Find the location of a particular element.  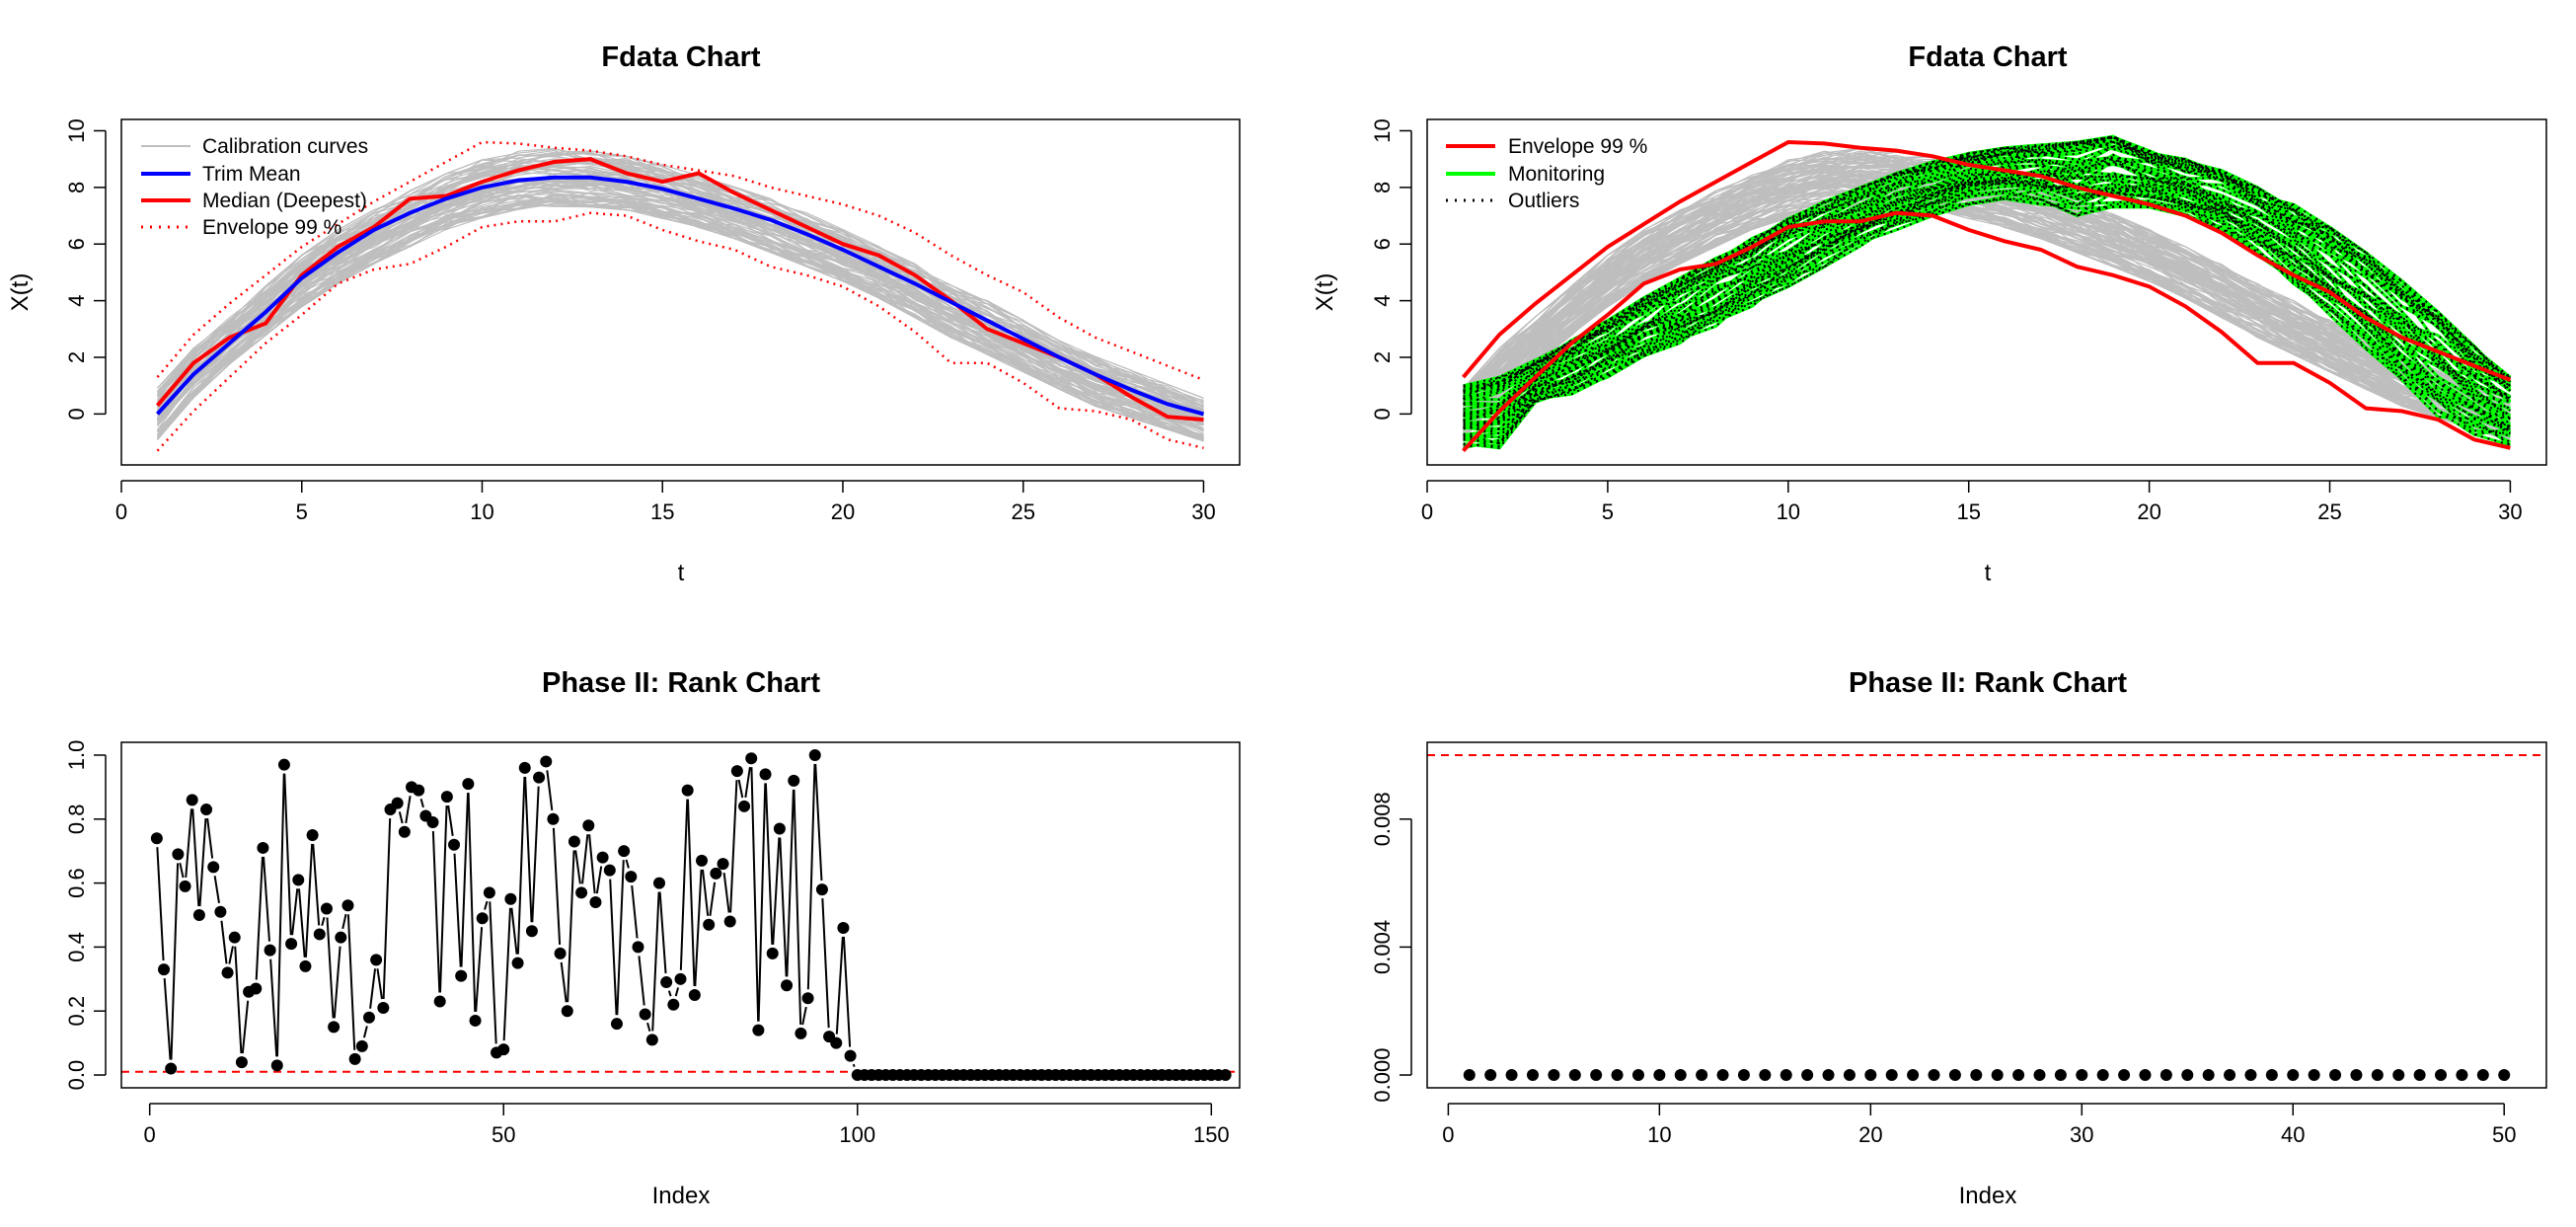

y-tick-label: 8 is located at coordinates (1383, 187).